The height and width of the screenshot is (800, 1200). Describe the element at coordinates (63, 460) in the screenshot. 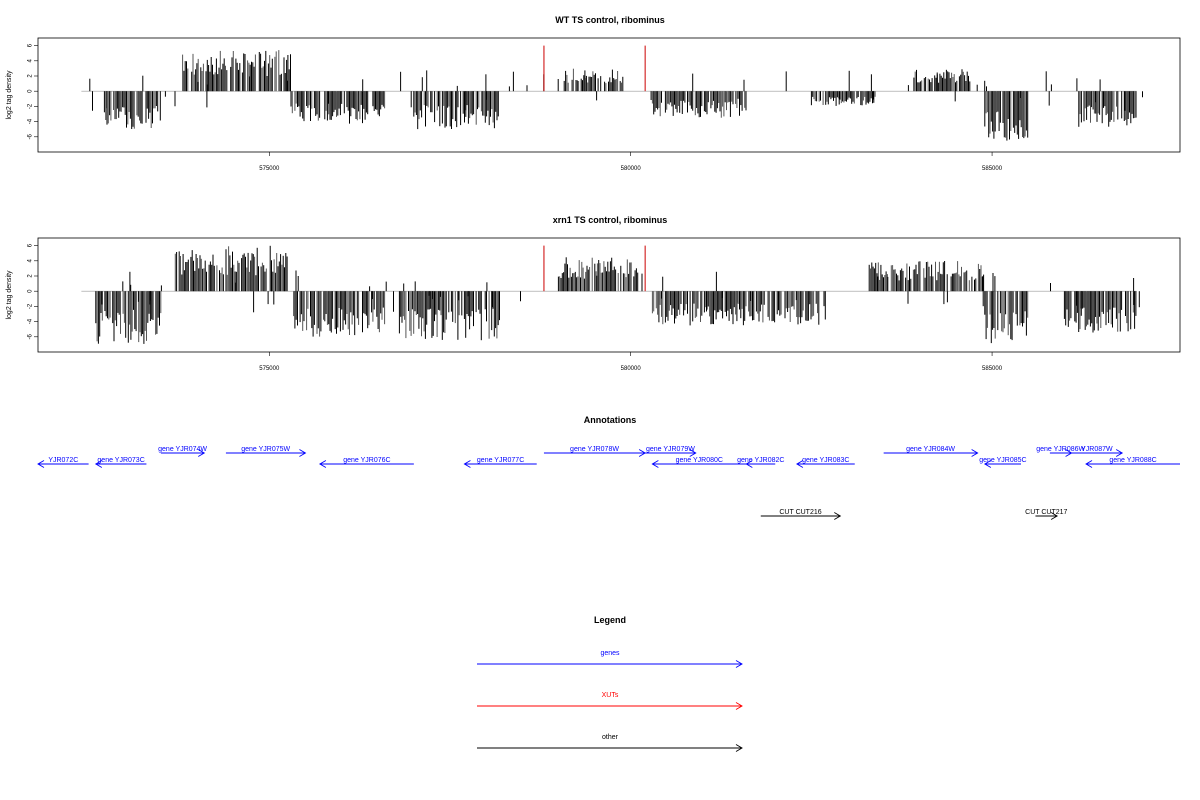

I see `gene-label: YJR072C` at that location.